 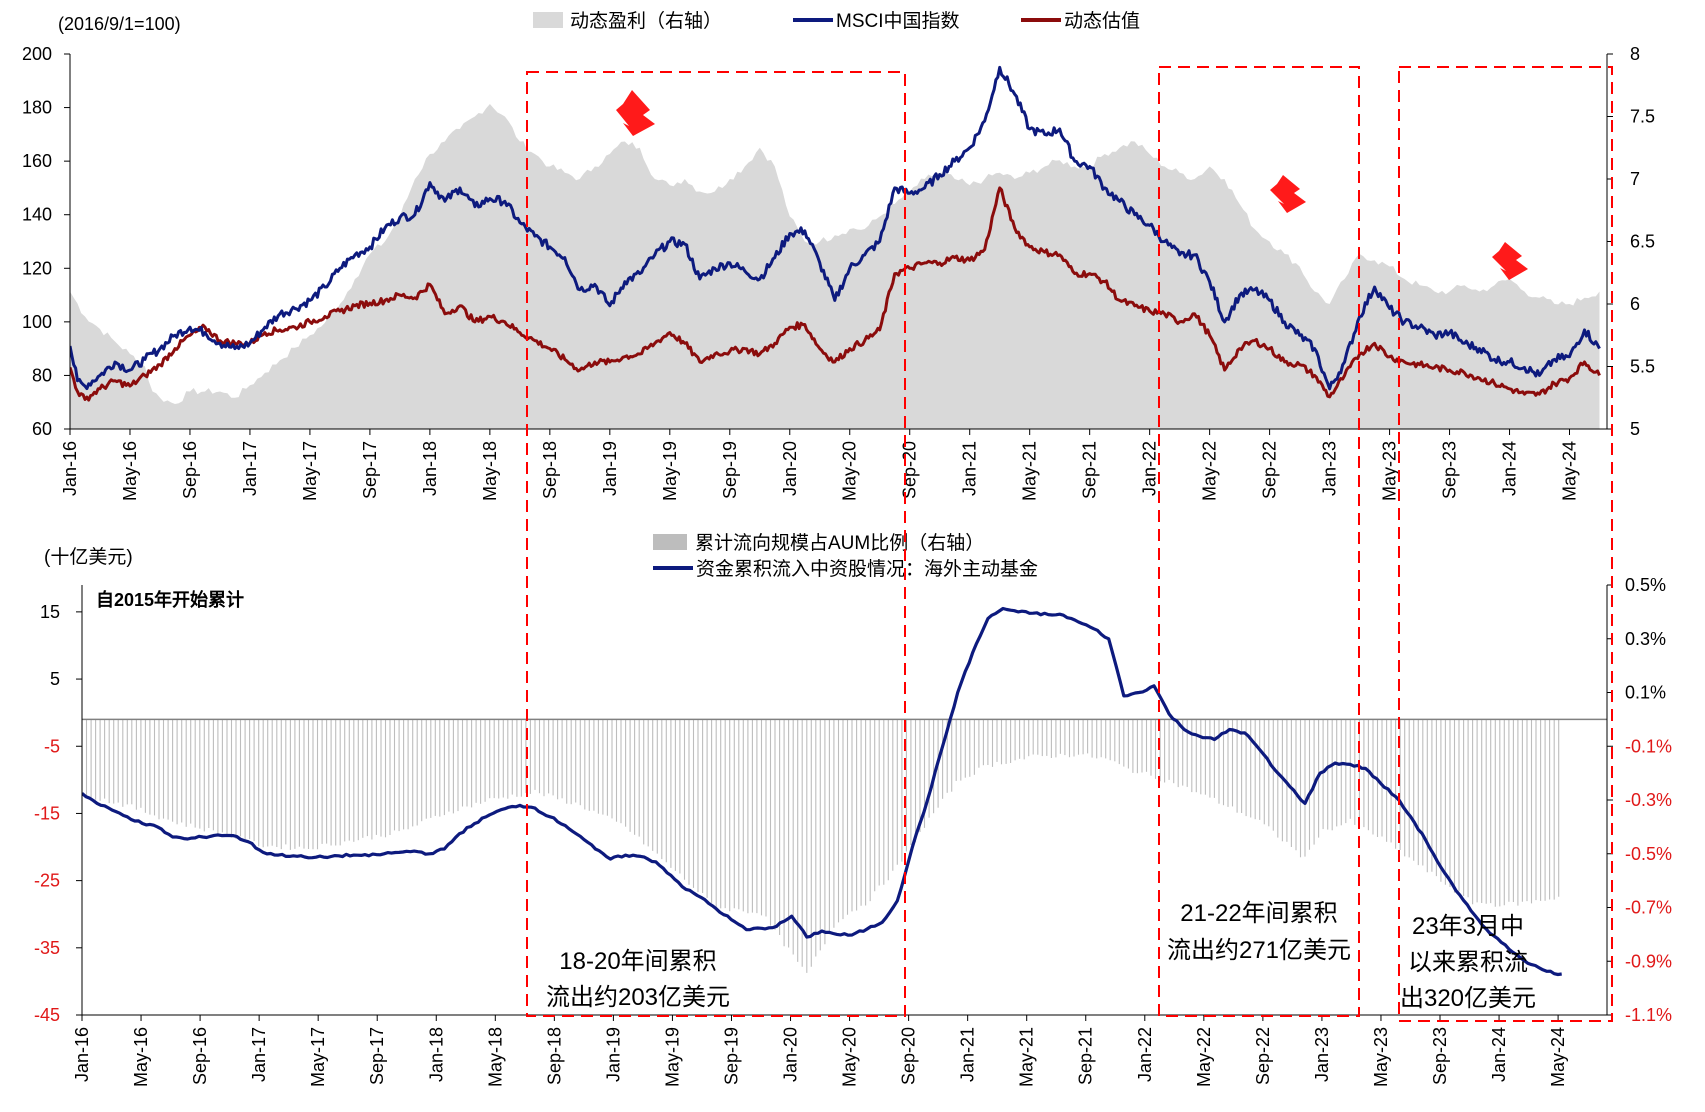 What do you see at coordinates (839, 543) in the screenshot?
I see `legend-label-ratio: 累计流向规模占AUM比例（右轴）` at bounding box center [839, 543].